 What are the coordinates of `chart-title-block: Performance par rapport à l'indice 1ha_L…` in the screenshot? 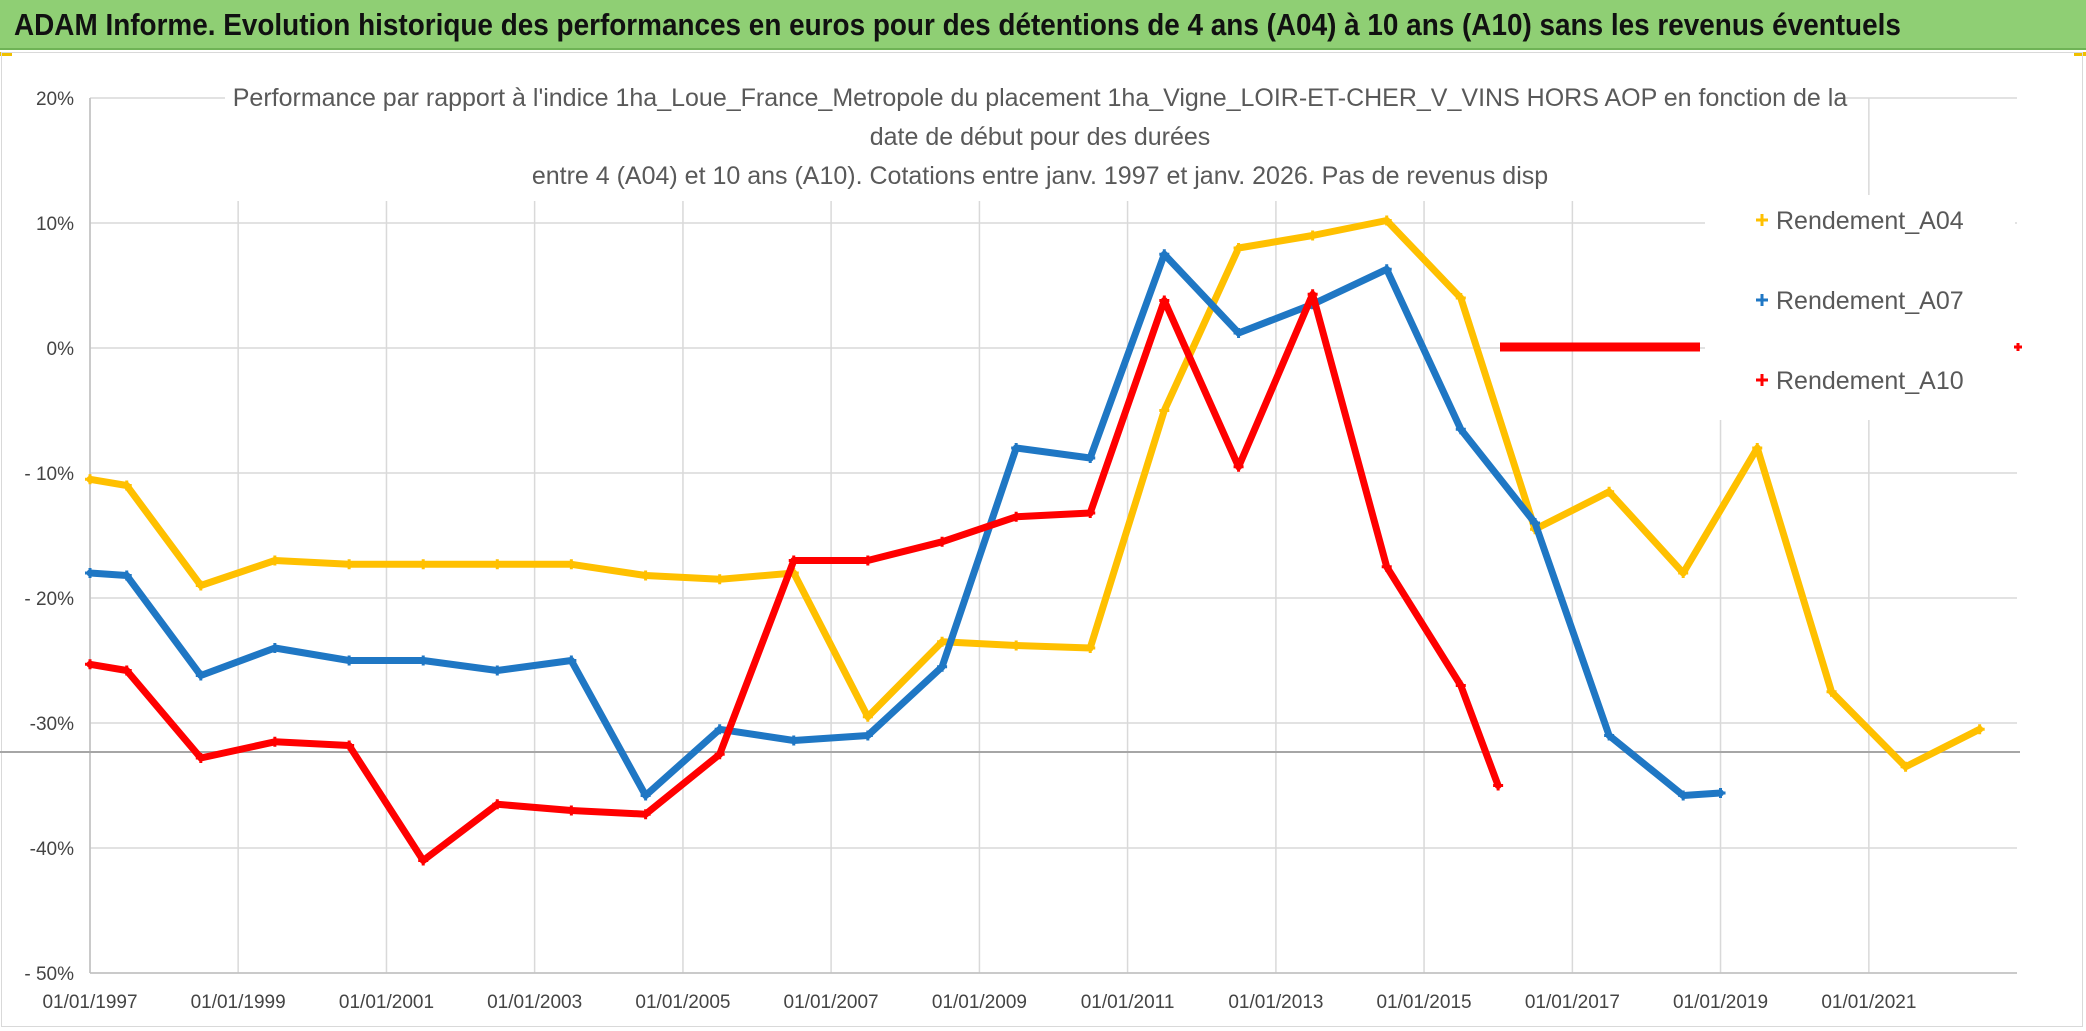 It's located at (1036, 138).